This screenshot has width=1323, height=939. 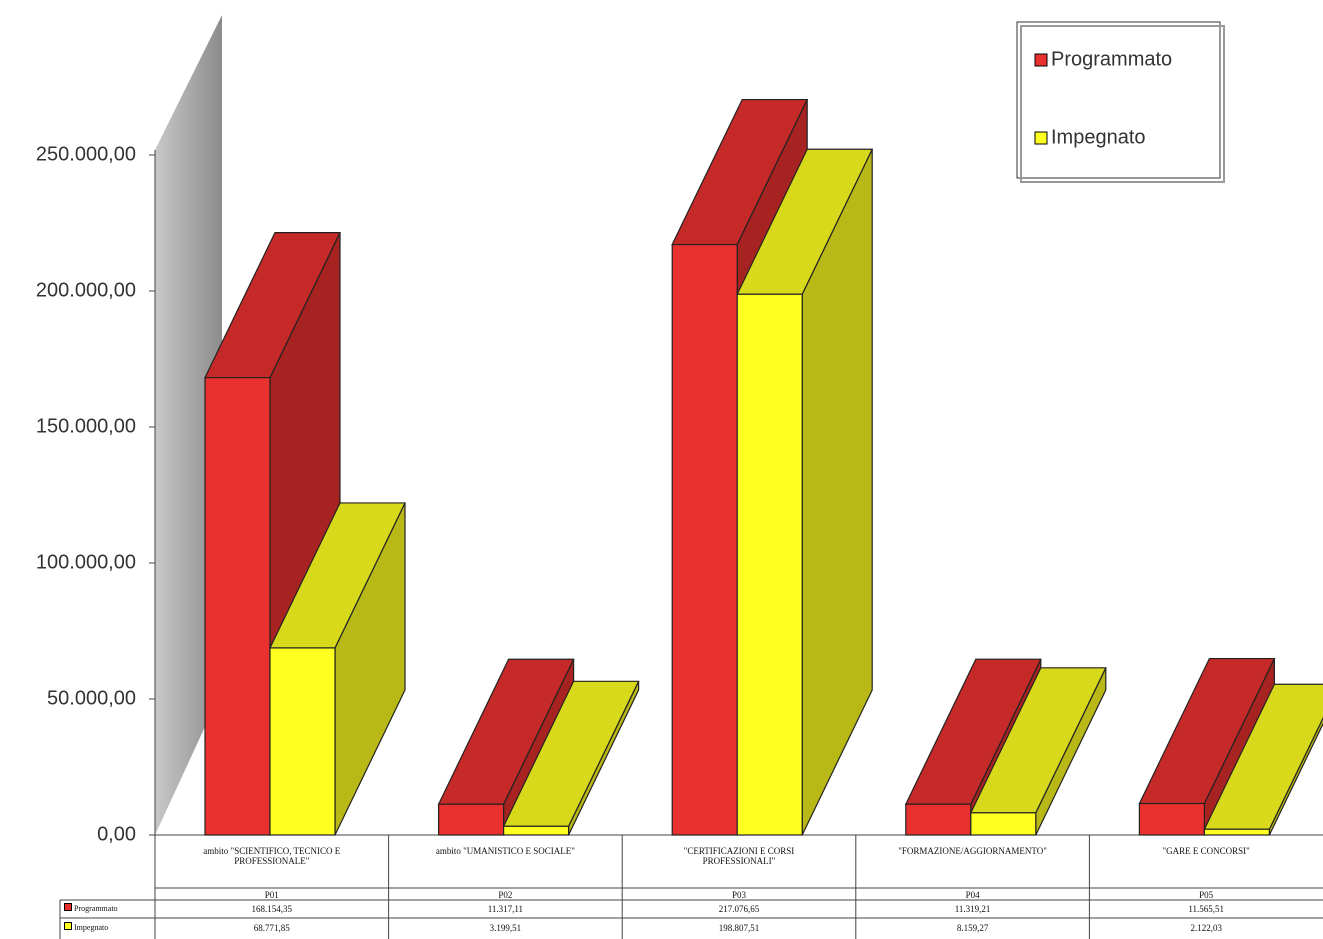 What do you see at coordinates (972, 909) in the screenshot?
I see `table-cell: 11.319,21` at bounding box center [972, 909].